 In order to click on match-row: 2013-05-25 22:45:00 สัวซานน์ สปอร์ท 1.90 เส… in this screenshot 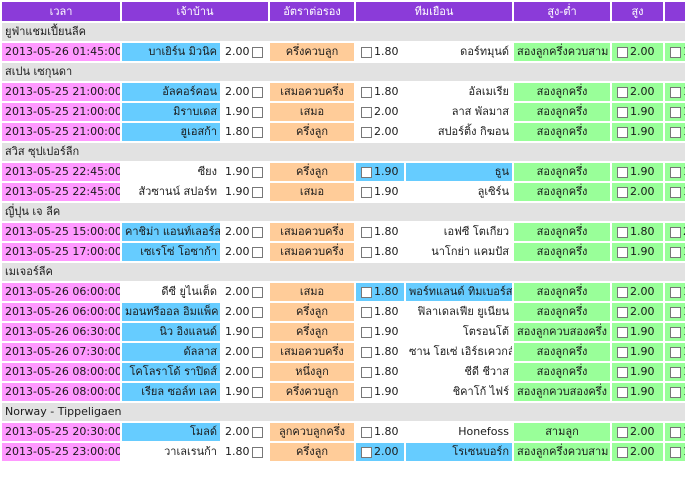, I will do `click(343, 192)`.